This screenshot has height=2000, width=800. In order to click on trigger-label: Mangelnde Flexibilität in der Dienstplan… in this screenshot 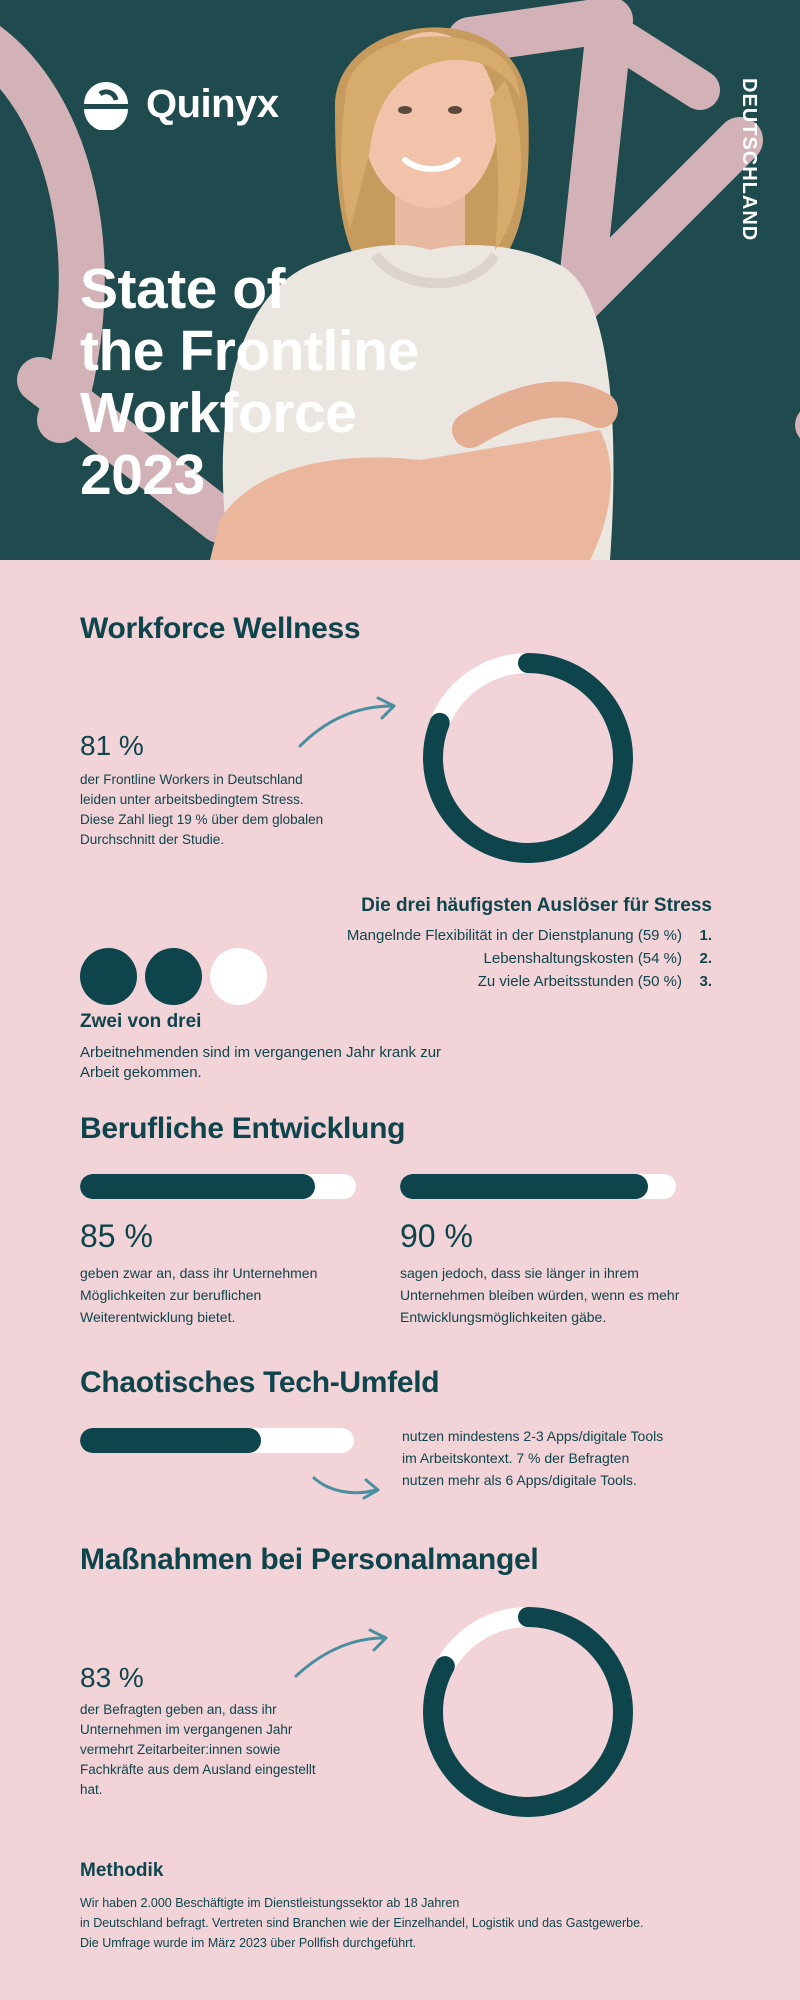, I will do `click(514, 935)`.